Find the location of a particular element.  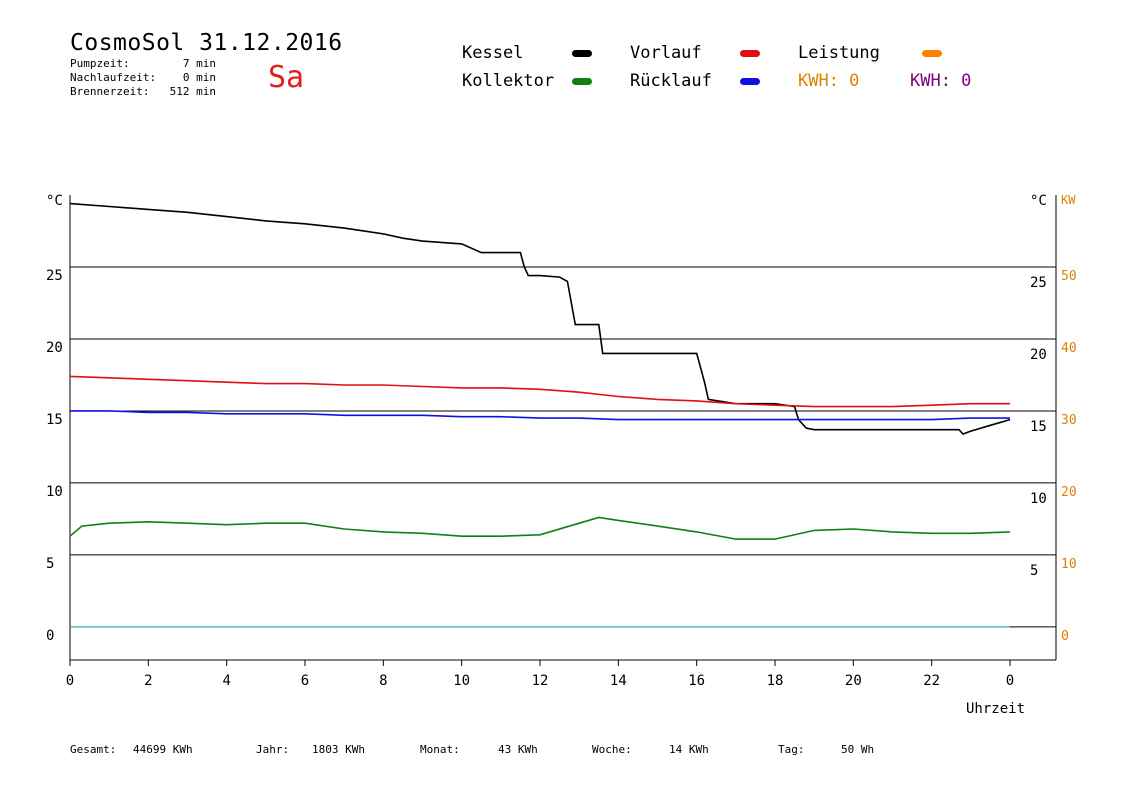

x-tick-label: 4 is located at coordinates (226, 681).